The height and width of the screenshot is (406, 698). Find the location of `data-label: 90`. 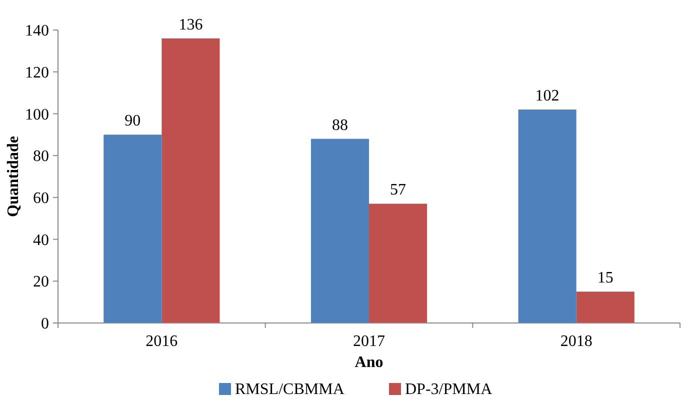

data-label: 90 is located at coordinates (132, 121).